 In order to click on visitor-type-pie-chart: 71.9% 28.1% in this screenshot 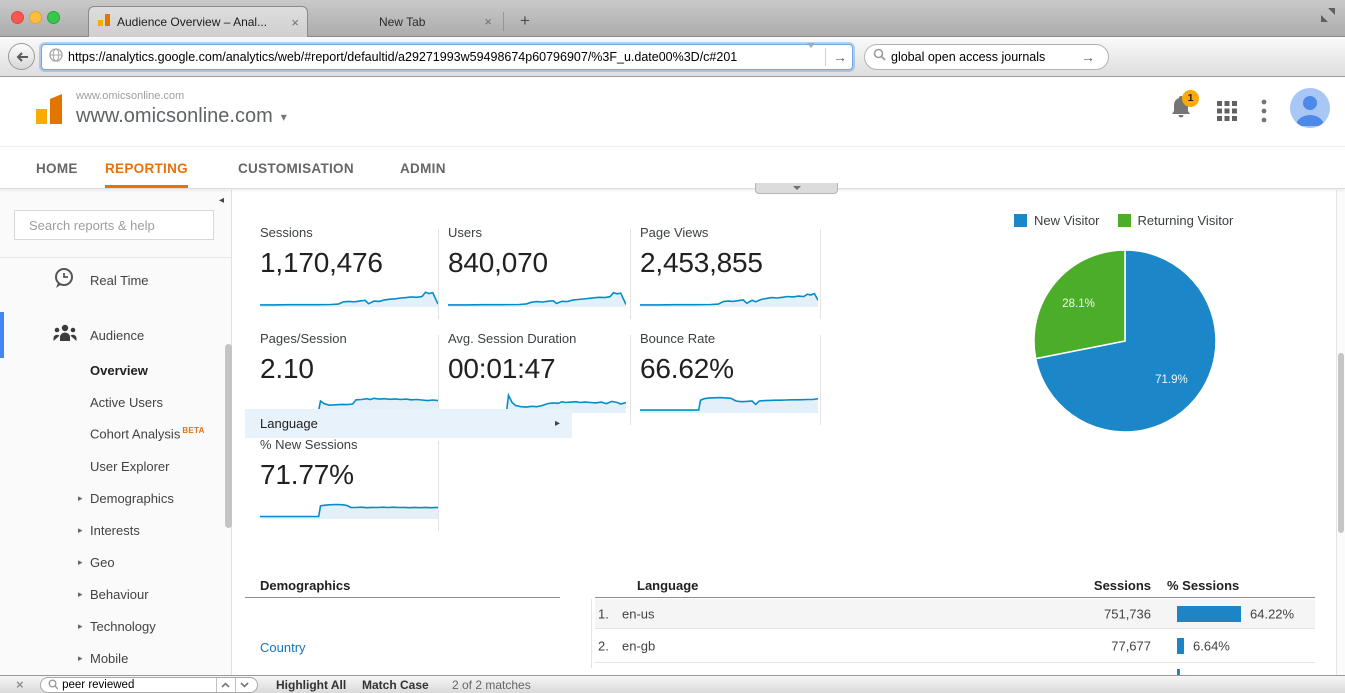, I will do `click(1125, 341)`.